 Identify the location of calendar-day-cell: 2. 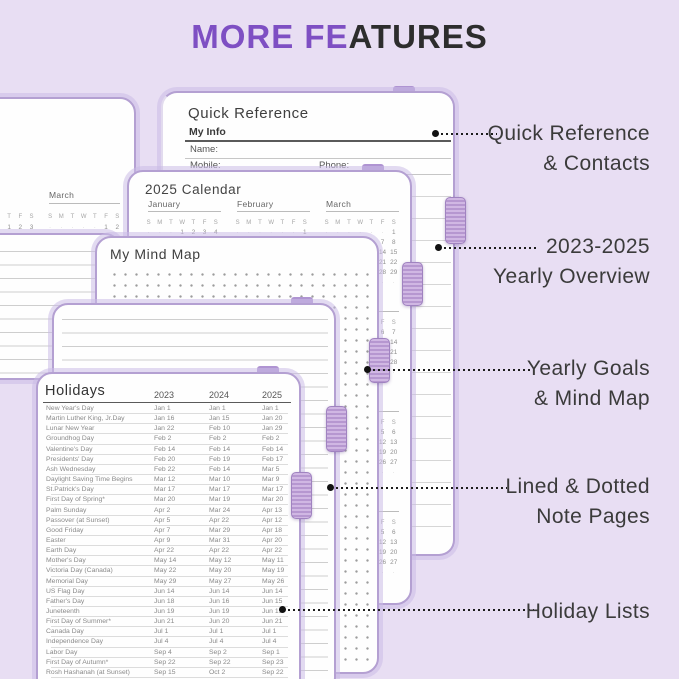
(20, 227).